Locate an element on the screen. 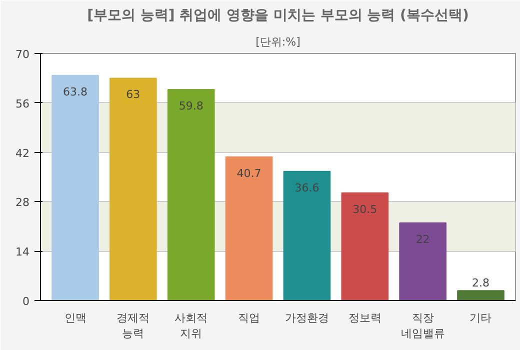  x-tick-label: 경제적 능력 is located at coordinates (133, 326).